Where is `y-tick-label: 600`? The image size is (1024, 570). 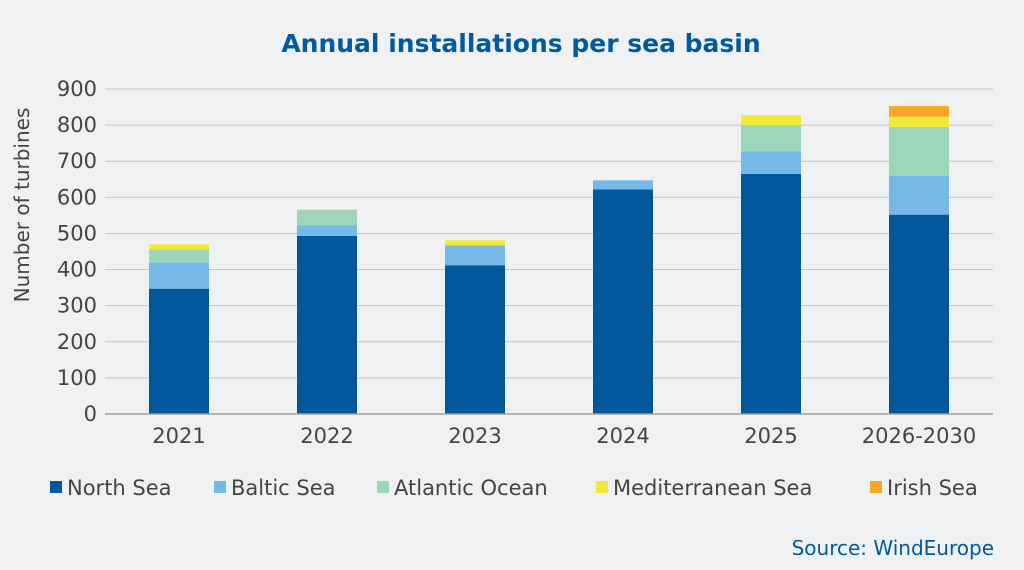 y-tick-label: 600 is located at coordinates (77, 197).